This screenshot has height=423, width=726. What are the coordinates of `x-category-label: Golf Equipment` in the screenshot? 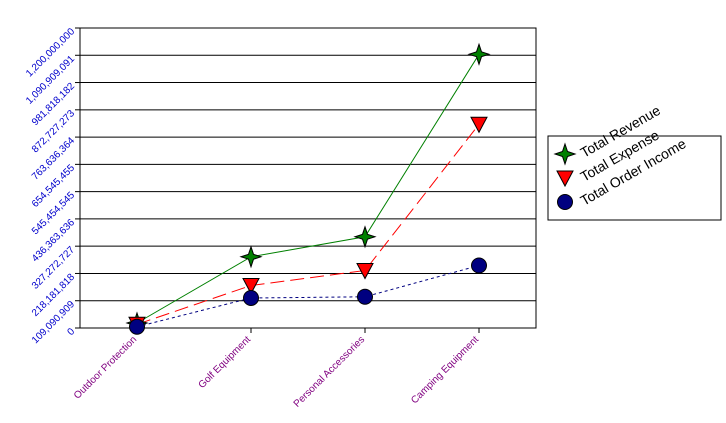 It's located at (225, 362).